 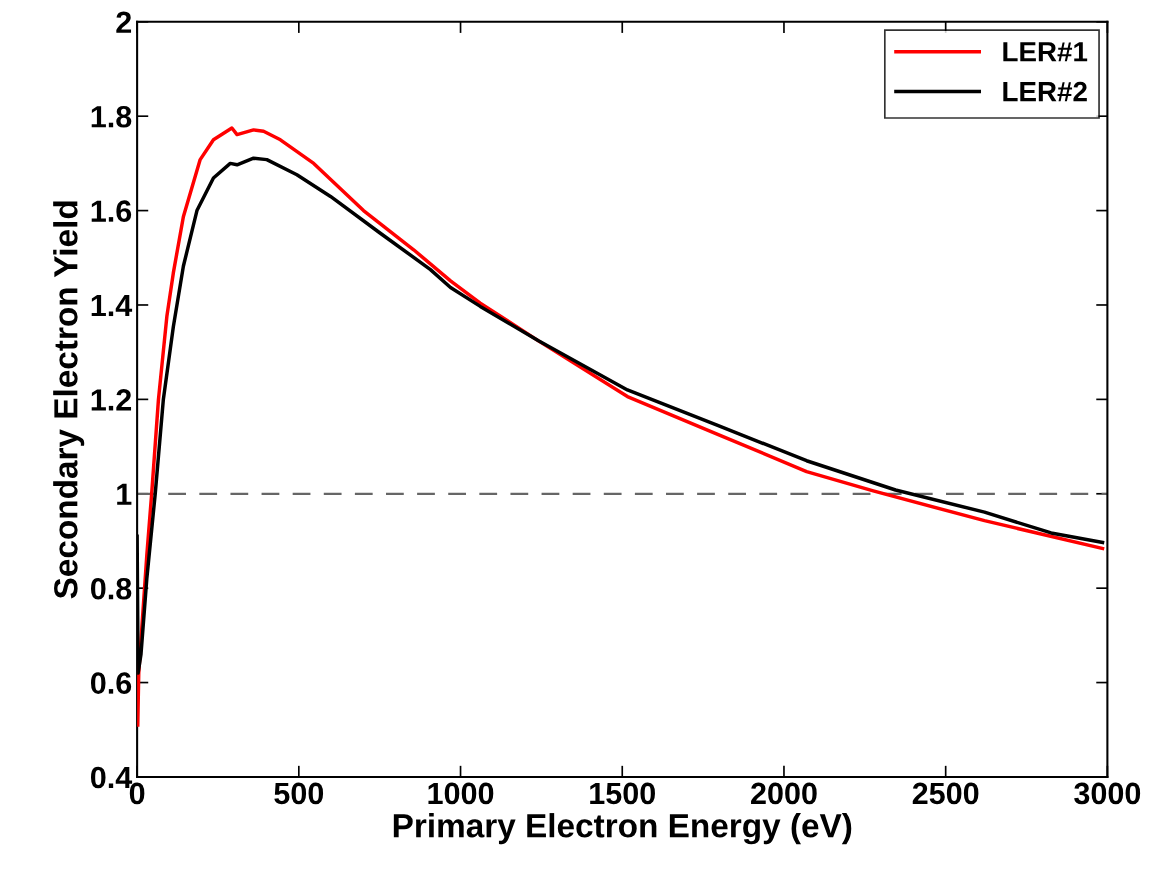 What do you see at coordinates (111, 400) in the screenshot?
I see `y-tick-label: 1.2` at bounding box center [111, 400].